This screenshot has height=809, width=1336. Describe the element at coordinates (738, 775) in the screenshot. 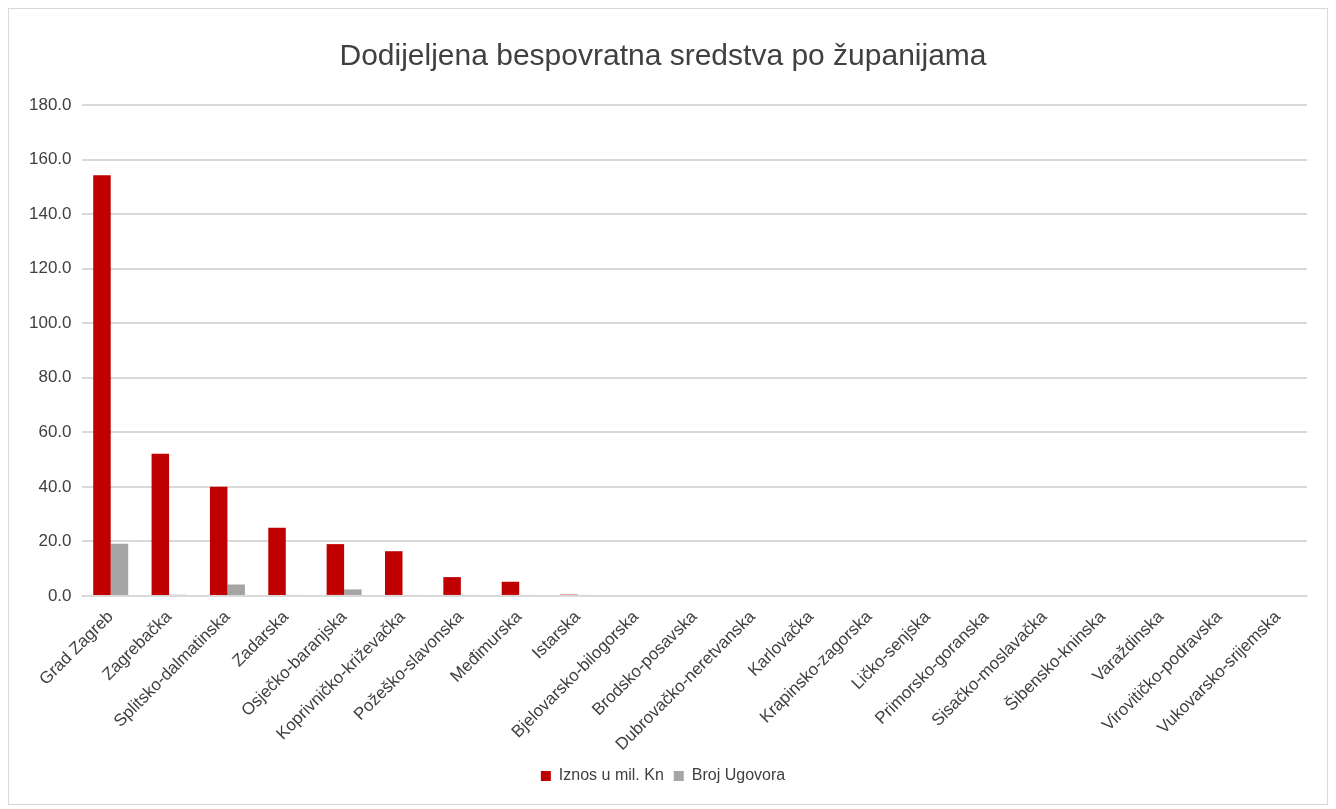

I see `legend-label: Broj Ugovora` at that location.